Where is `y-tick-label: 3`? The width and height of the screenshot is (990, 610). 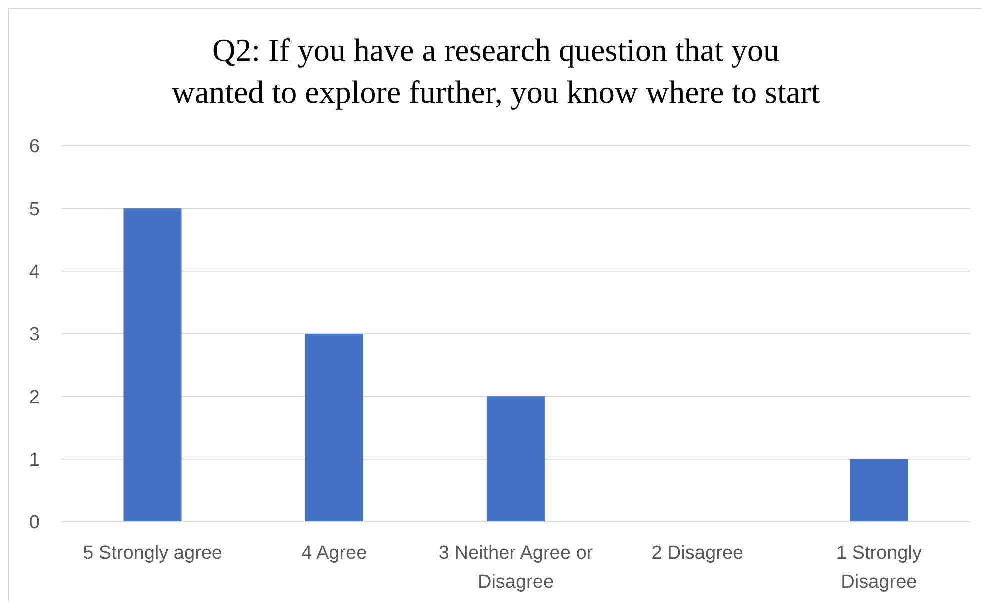
y-tick-label: 3 is located at coordinates (34, 335).